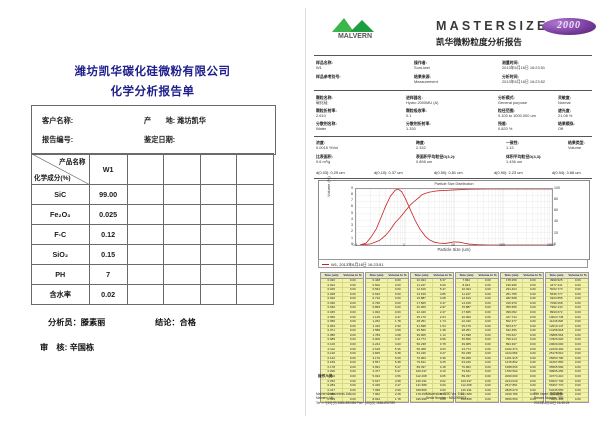 The width and height of the screenshot is (600, 424). What do you see at coordinates (442, 334) in the screenshot?
I see `cell-volume: 1.13` at bounding box center [442, 334].